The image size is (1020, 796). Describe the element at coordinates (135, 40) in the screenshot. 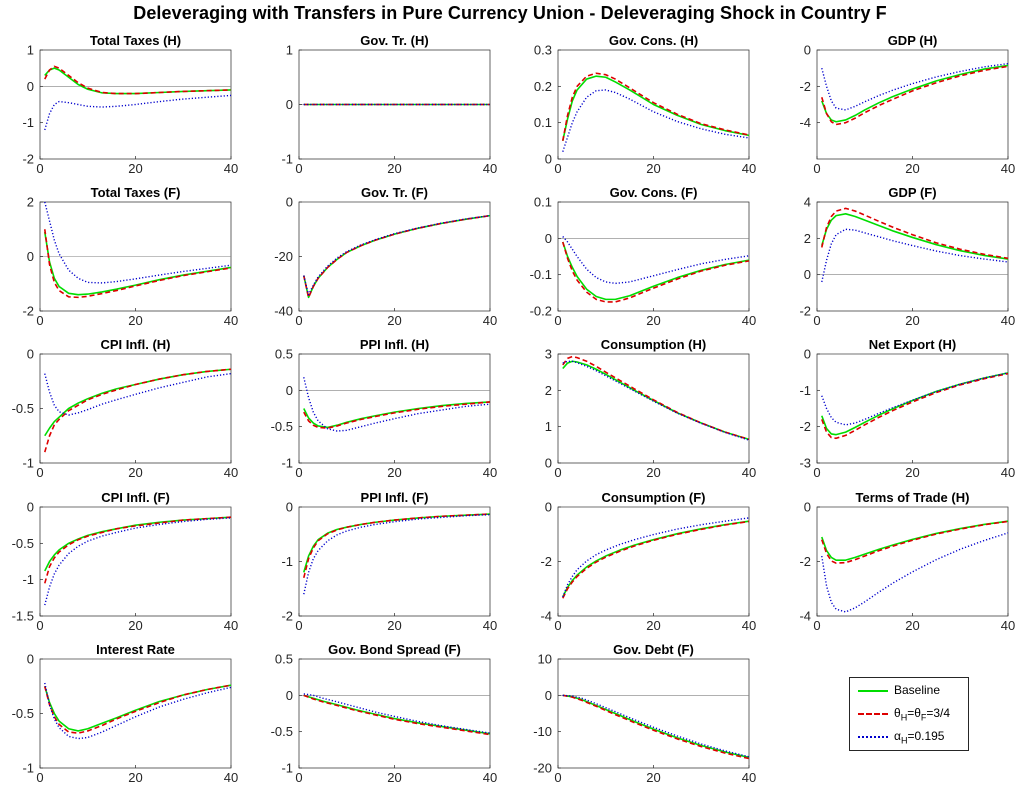

I see `panel-title: Total Taxes (H)` at that location.